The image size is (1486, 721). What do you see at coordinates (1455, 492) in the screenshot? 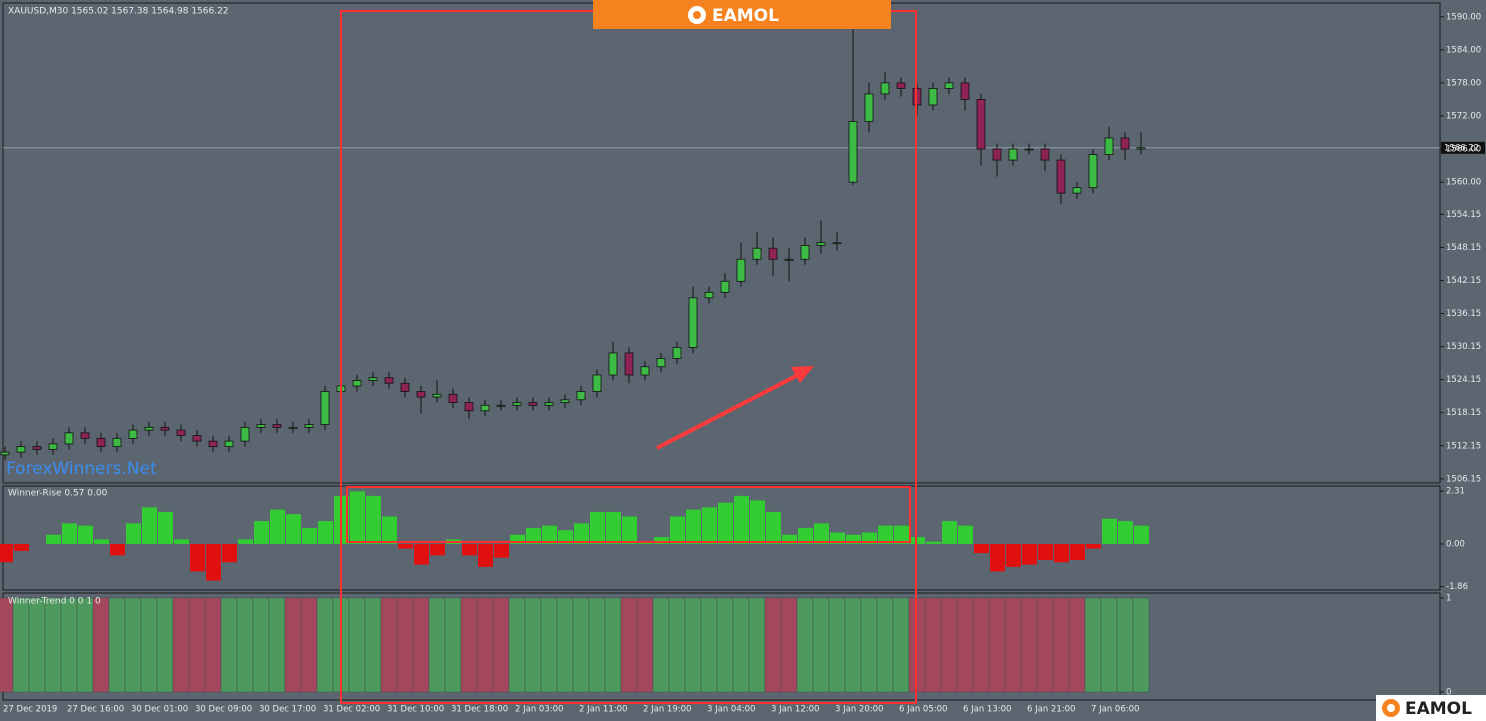
I see `y-tick-label: 2.31` at bounding box center [1455, 492].